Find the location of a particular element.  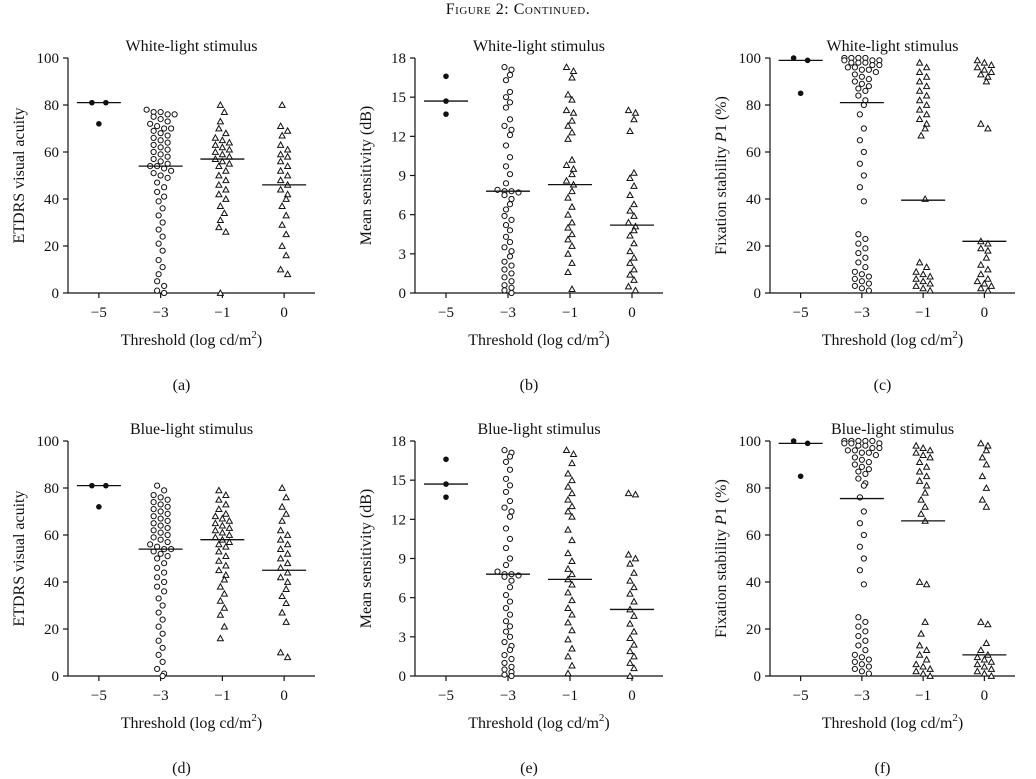

y-tick-label: 80 is located at coordinates (753, 106).